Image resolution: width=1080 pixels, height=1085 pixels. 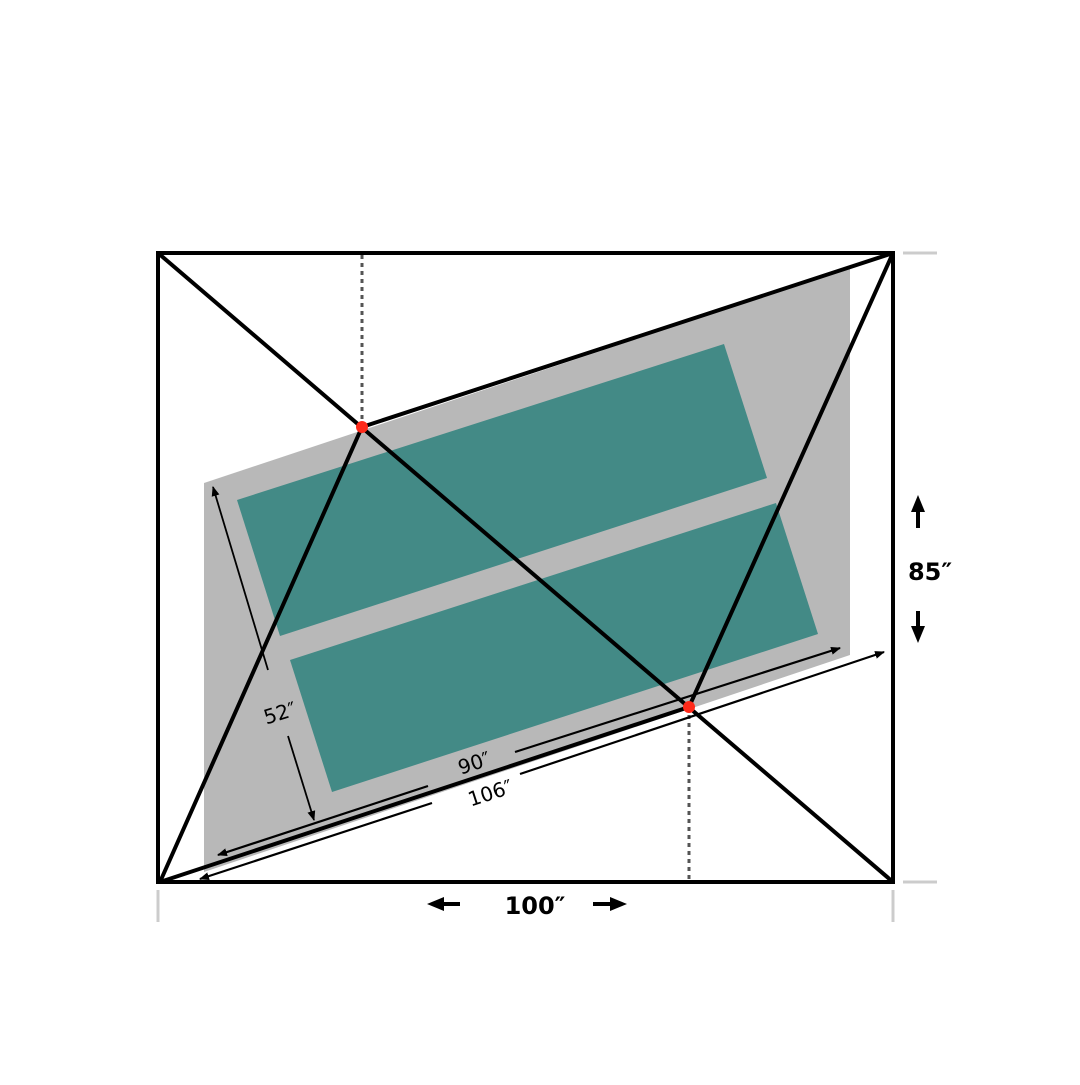 I want to click on dimension-106-arrow-left, so click(x=316, y=841).